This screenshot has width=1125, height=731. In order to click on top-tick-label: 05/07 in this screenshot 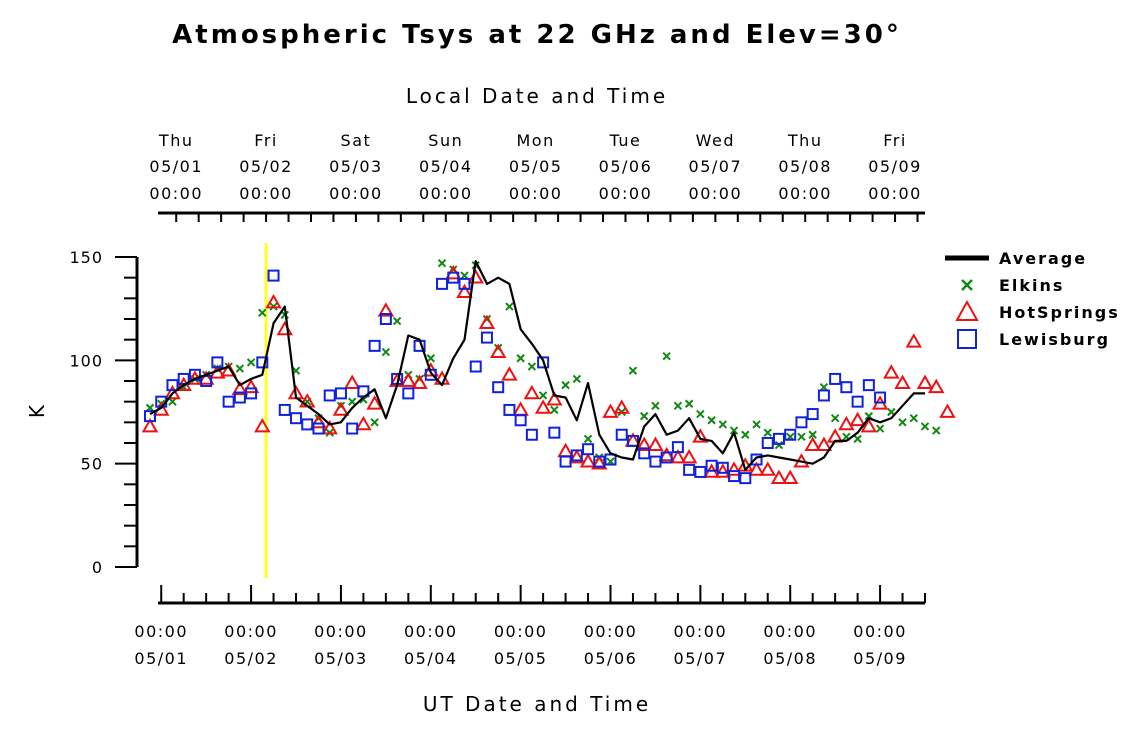, I will do `click(716, 166)`.